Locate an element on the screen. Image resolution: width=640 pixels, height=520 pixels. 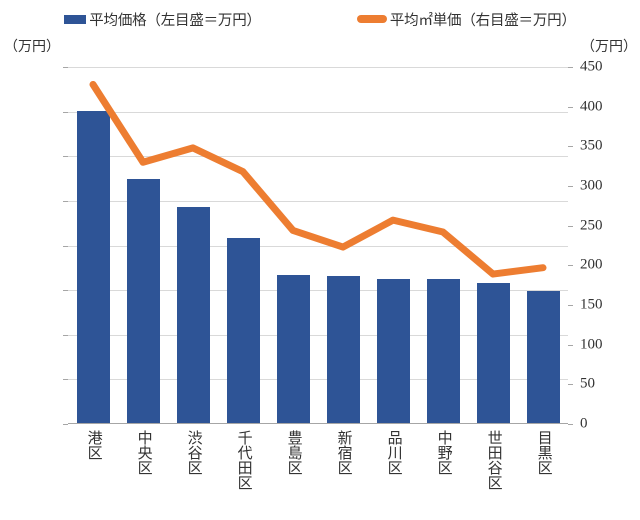
right-axis-tick-label: 200 is located at coordinates (591, 264).